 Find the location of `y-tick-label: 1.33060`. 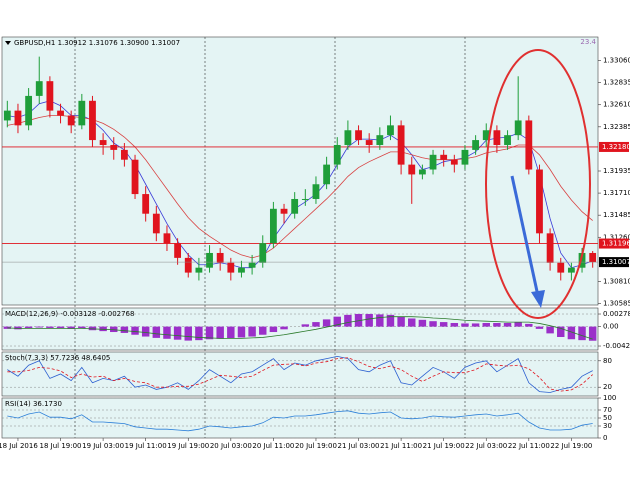

y-tick-label: 1.33060 is located at coordinates (616, 61).